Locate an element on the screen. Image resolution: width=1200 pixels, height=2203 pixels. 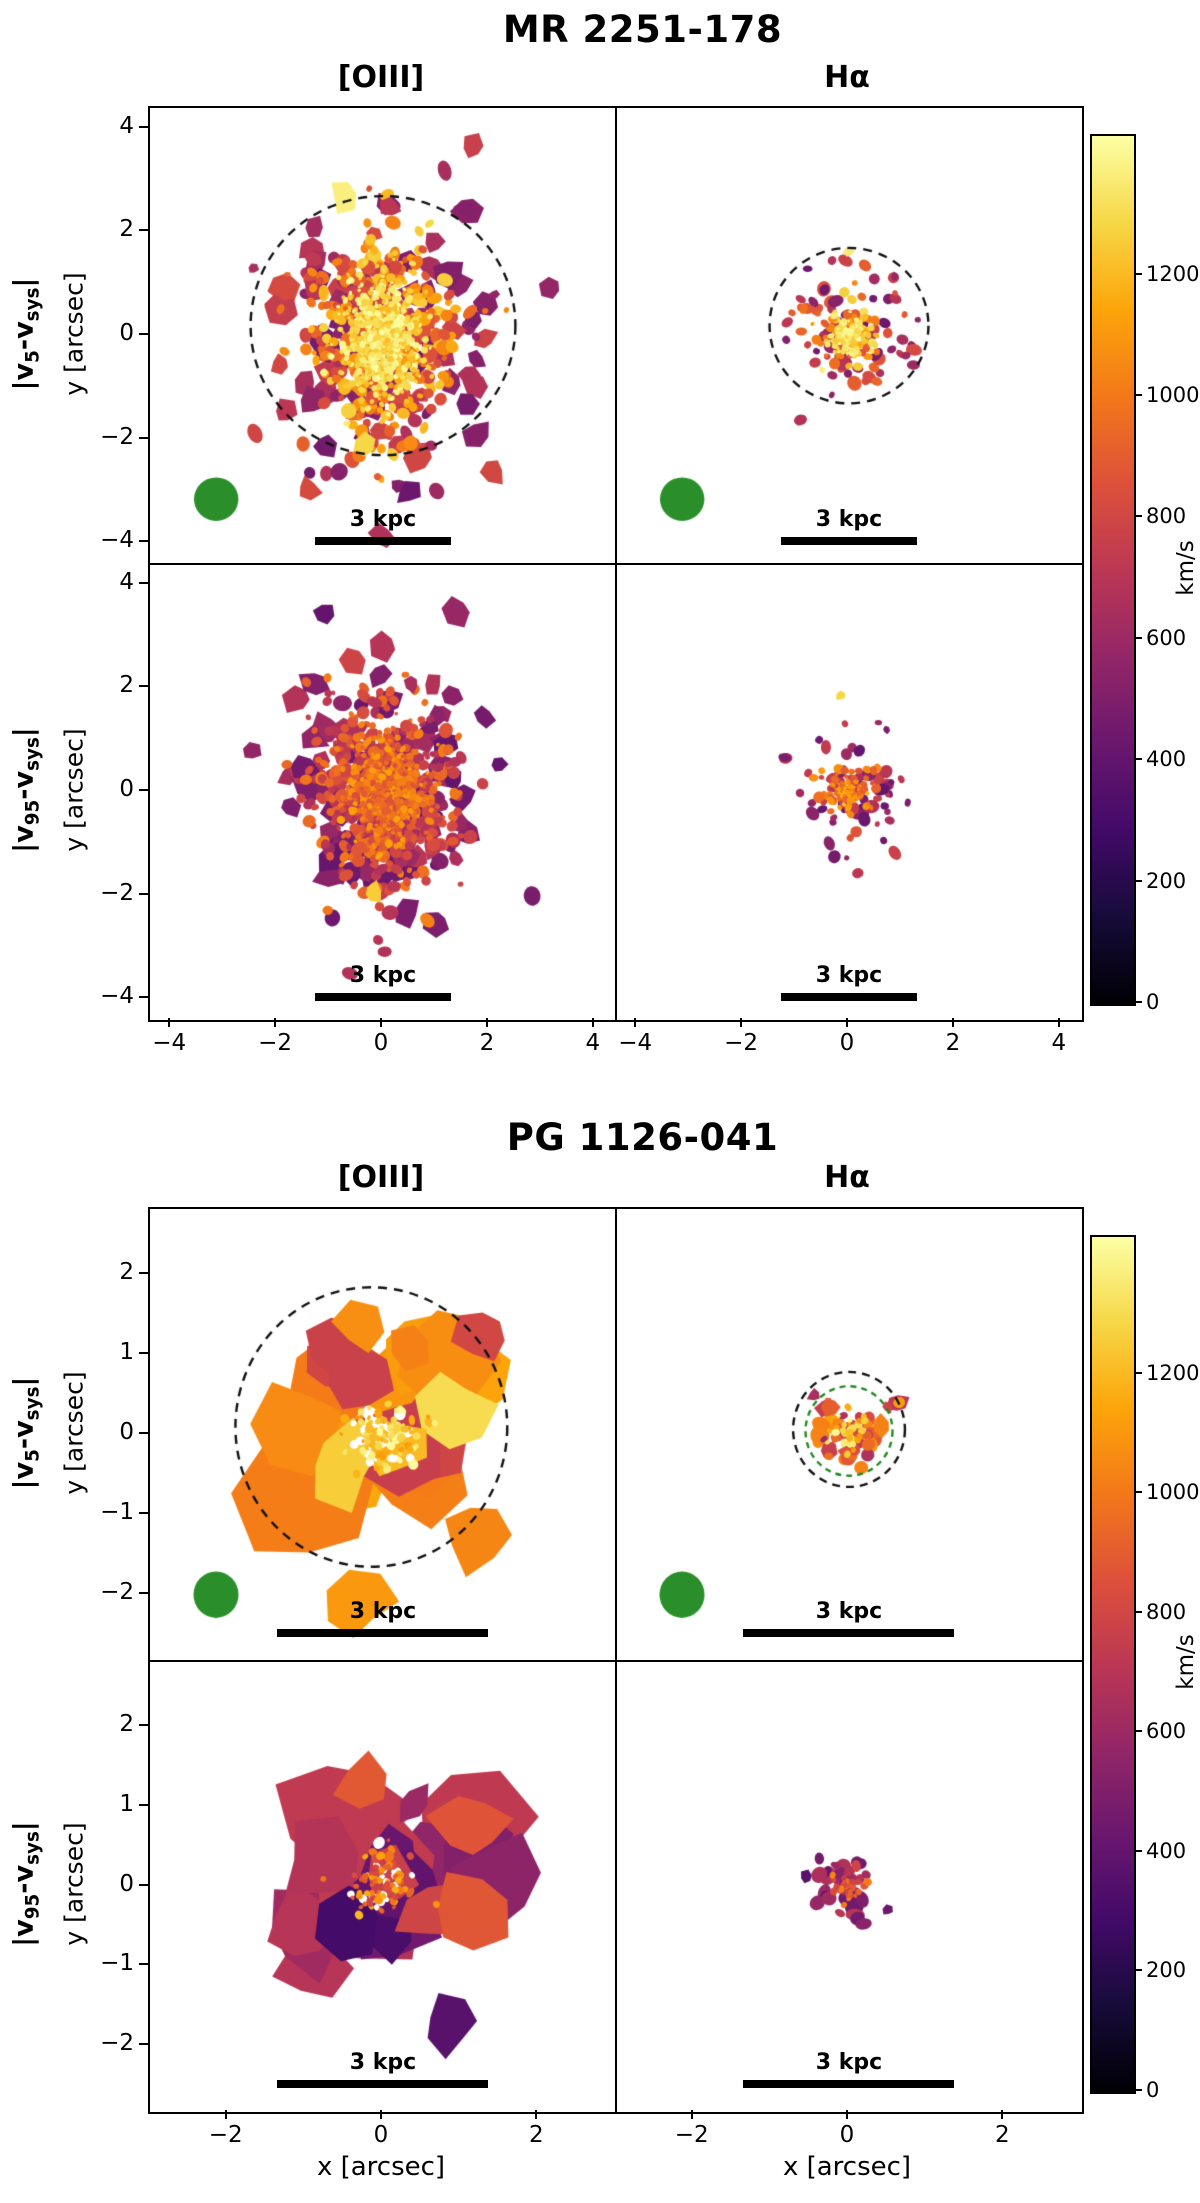
figure1-row-label-v95: |v95-vsys| is located at coordinates (25, 790).